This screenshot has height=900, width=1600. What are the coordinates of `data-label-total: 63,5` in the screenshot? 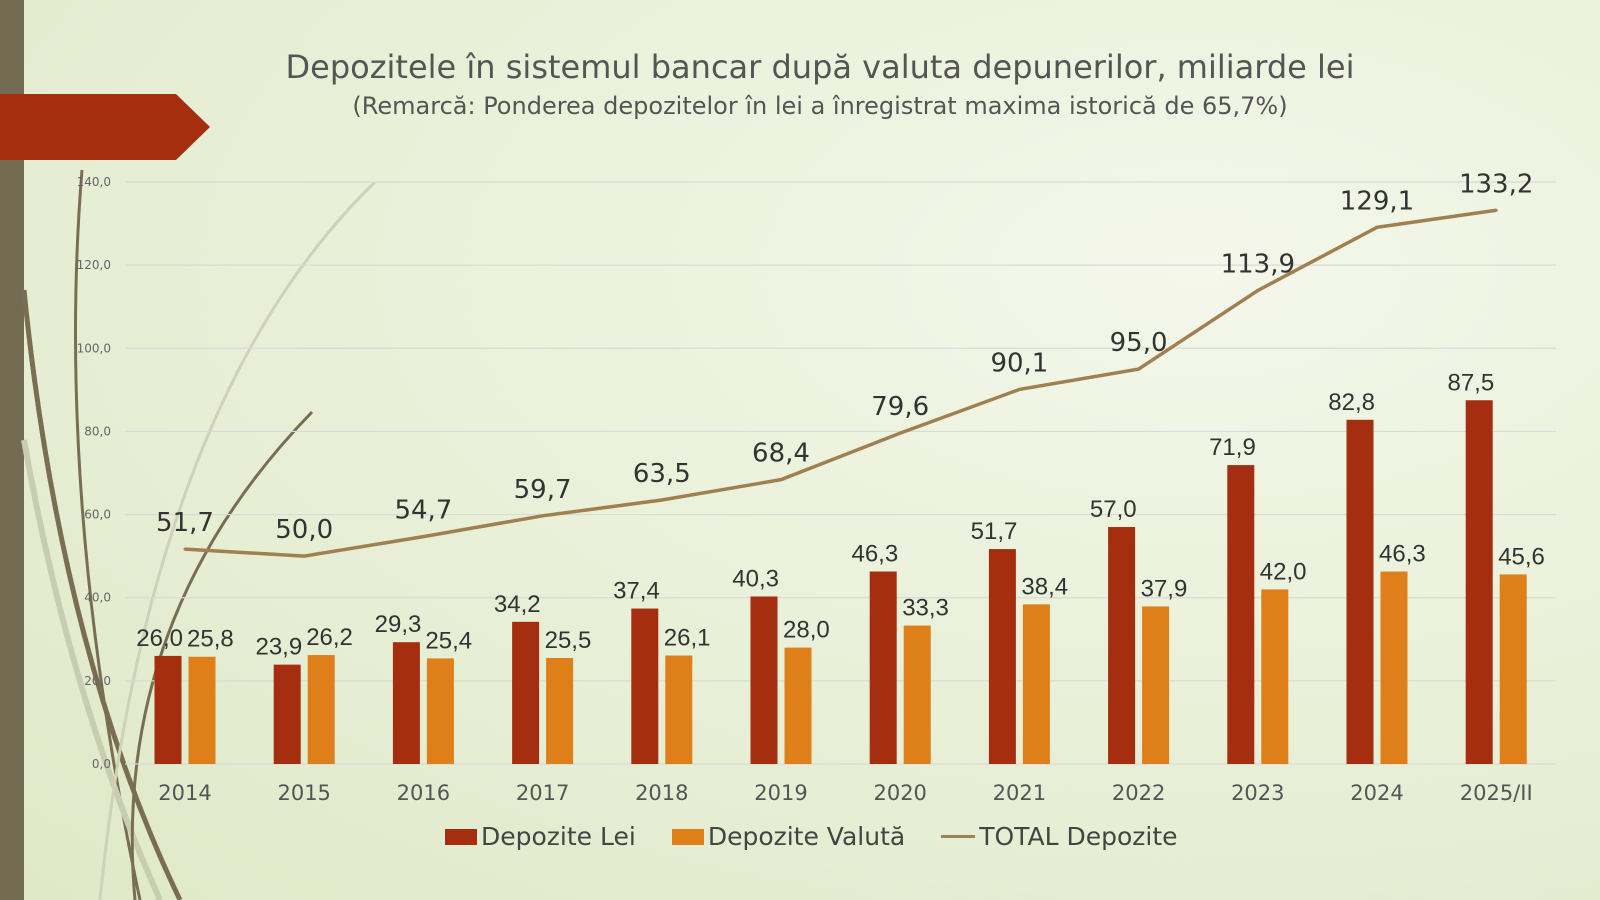 It's located at (662, 474).